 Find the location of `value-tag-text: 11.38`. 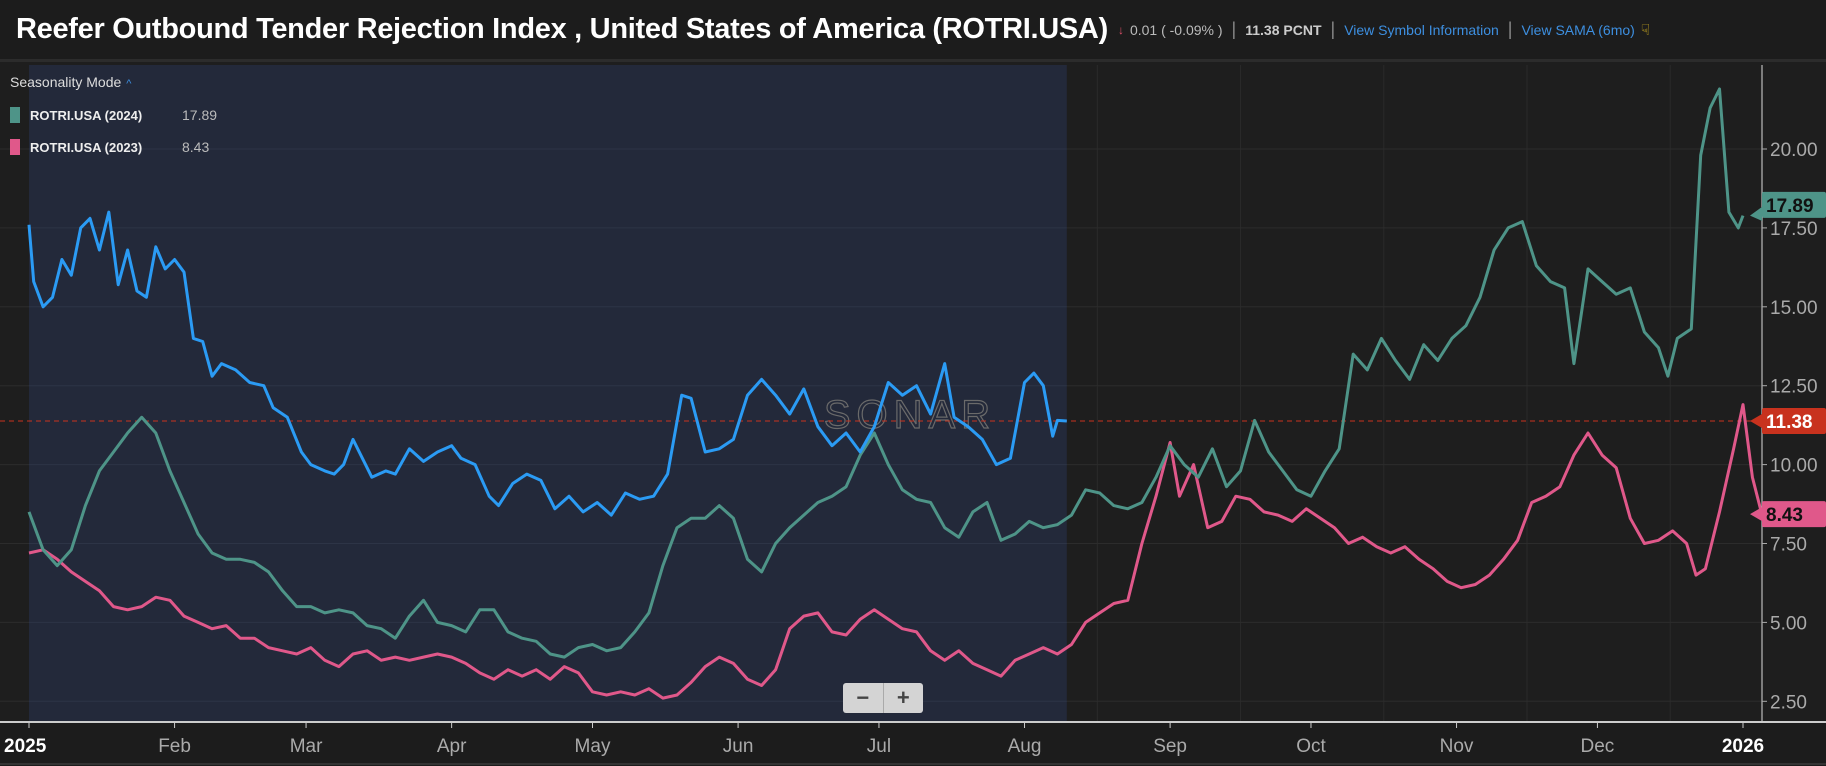

value-tag-text: 11.38 is located at coordinates (1789, 422).